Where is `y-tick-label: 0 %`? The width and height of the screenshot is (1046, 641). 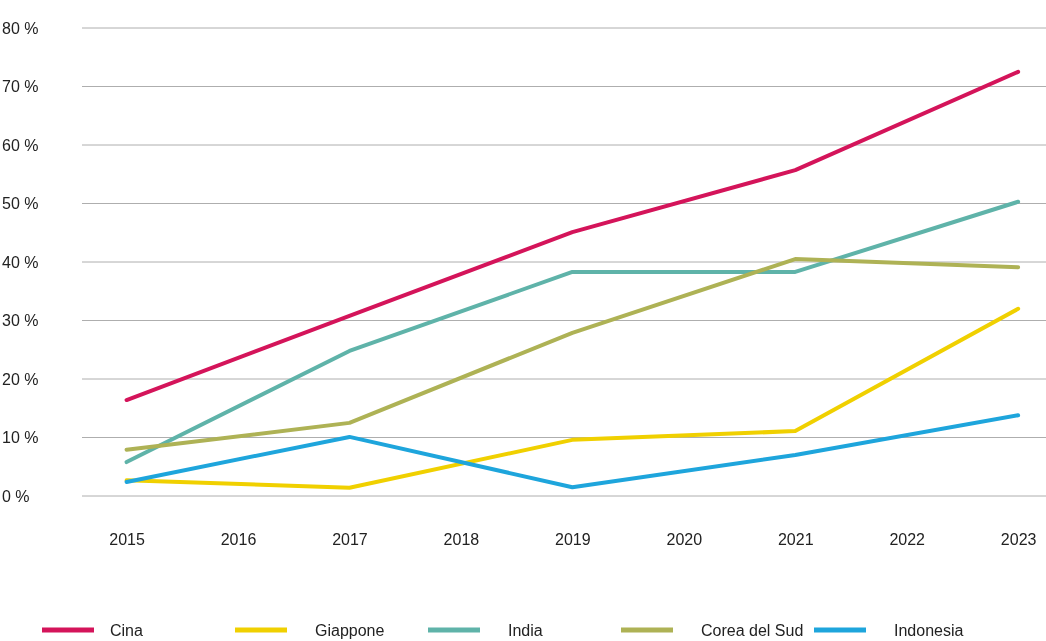
y-tick-label: 0 % is located at coordinates (16, 496).